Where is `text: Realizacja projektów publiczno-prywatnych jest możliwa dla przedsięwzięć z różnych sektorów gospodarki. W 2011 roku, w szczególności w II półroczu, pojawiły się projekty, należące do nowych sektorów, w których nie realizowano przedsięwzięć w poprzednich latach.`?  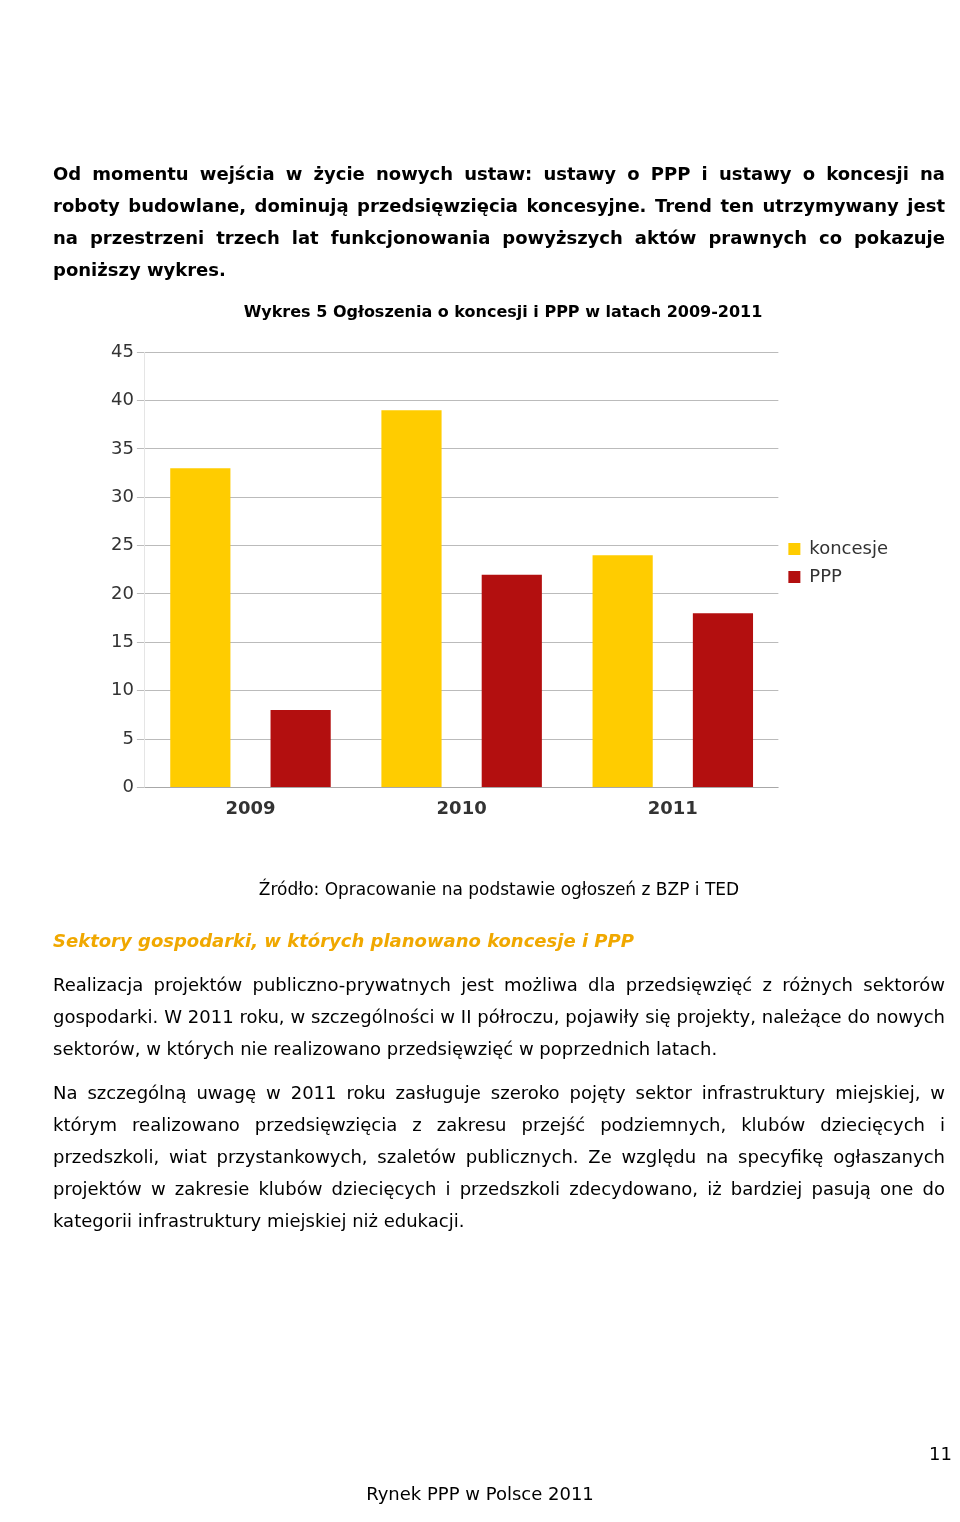
text: Realizacja projektów publiczno-prywatnych jest możliwa dla przedsięwzięć z różnych sektorów gospodarki. W 2011 roku, w szczególności w II półroczu, pojawiły się projekty, należące do nowych sektorów, w których nie realizowano przedsięwzięć w poprzednich latach. is located at coordinates (499, 1017).